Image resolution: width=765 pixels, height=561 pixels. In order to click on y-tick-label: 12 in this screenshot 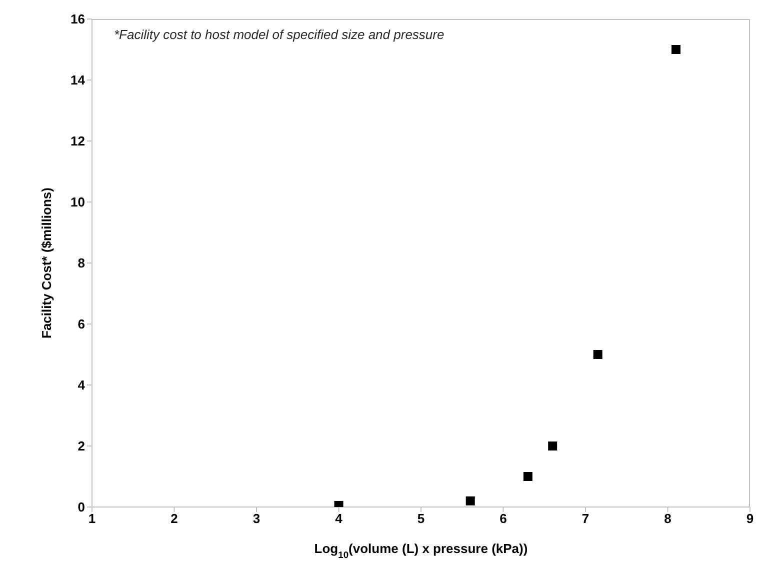, I will do `click(77, 141)`.